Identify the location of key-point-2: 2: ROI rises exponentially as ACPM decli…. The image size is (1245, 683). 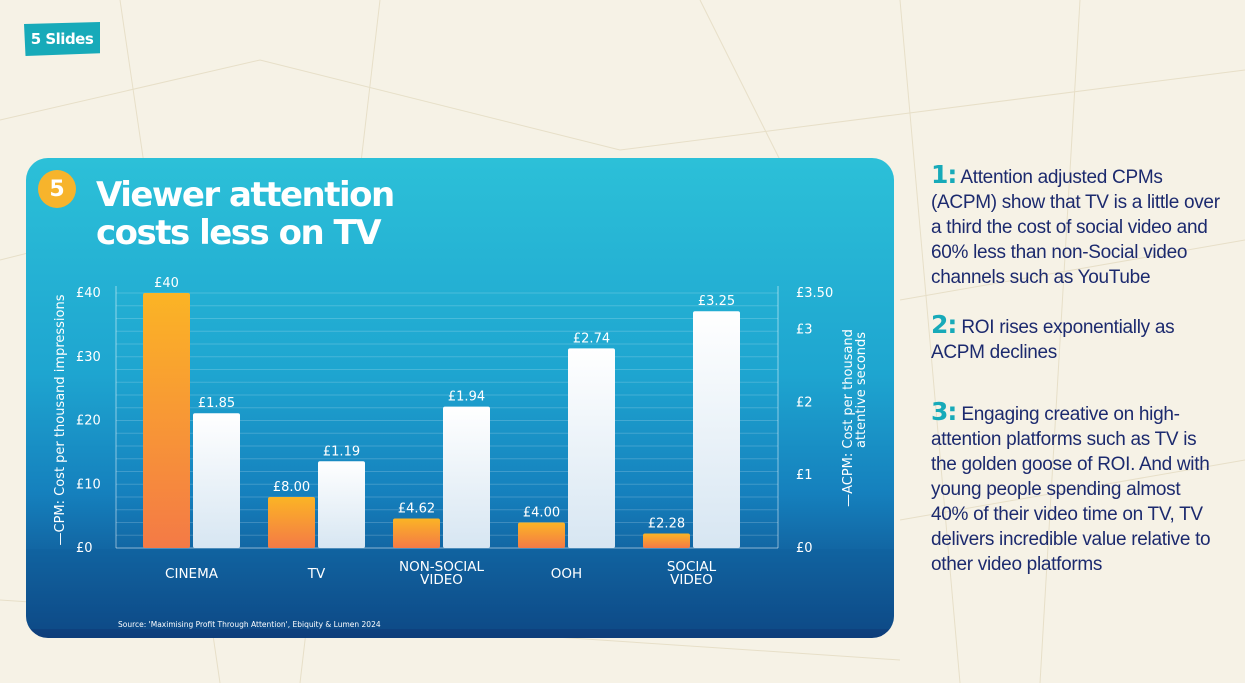
(1076, 338).